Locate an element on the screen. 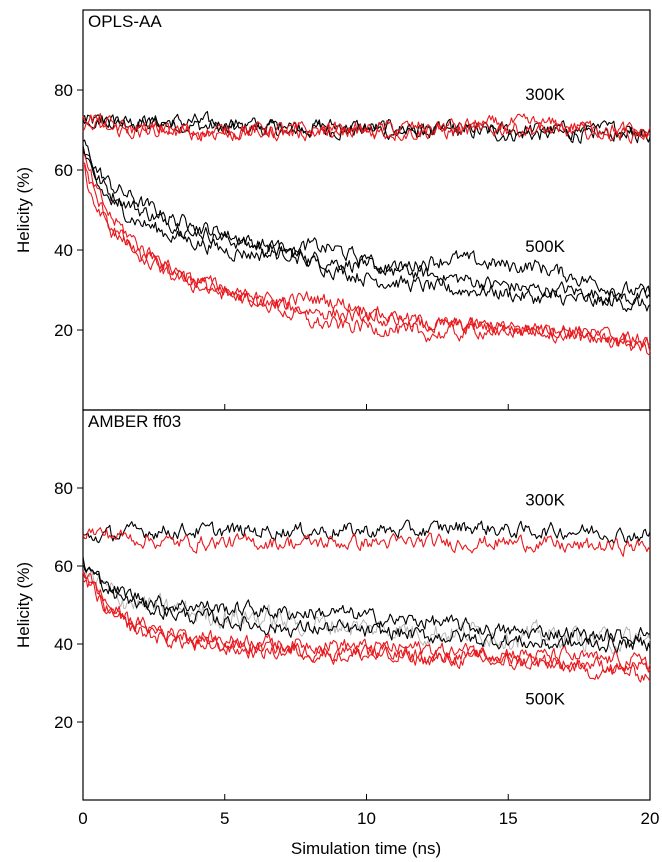 This screenshot has height=862, width=662. x-tick-label: 10 is located at coordinates (366, 818).